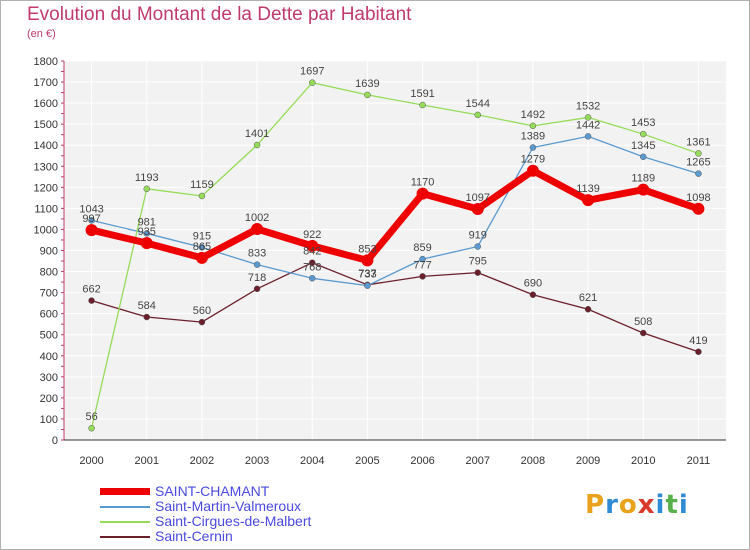 Image resolution: width=750 pixels, height=550 pixels. I want to click on data-label: 733, so click(367, 275).